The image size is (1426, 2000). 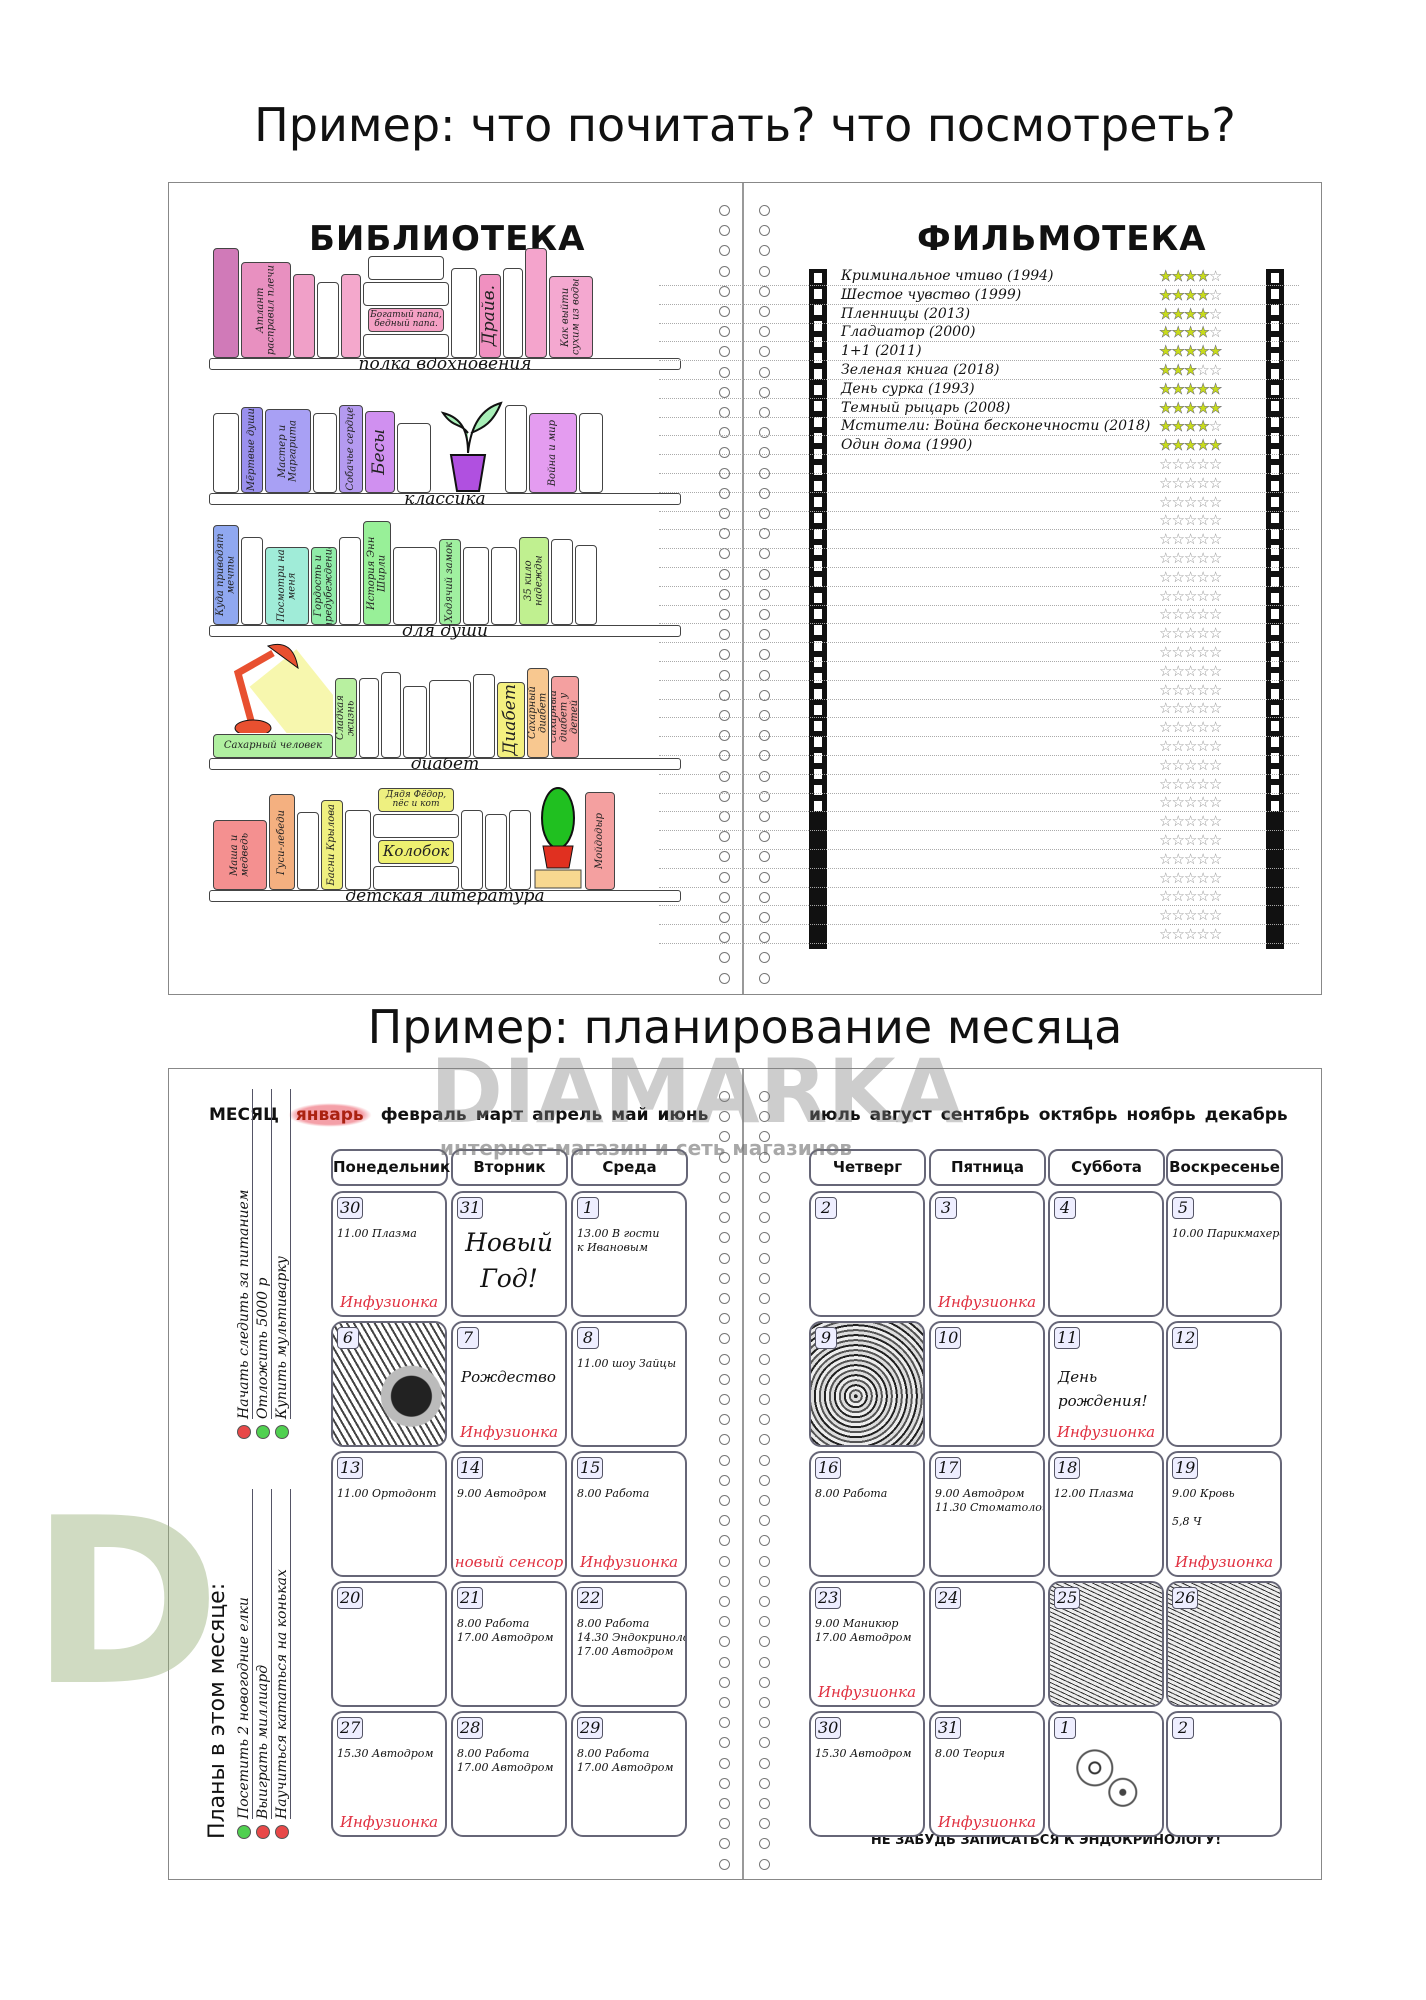 What do you see at coordinates (1106, 1514) in the screenshot?
I see `calendar-day-cell: 18 12.00 Плазма` at bounding box center [1106, 1514].